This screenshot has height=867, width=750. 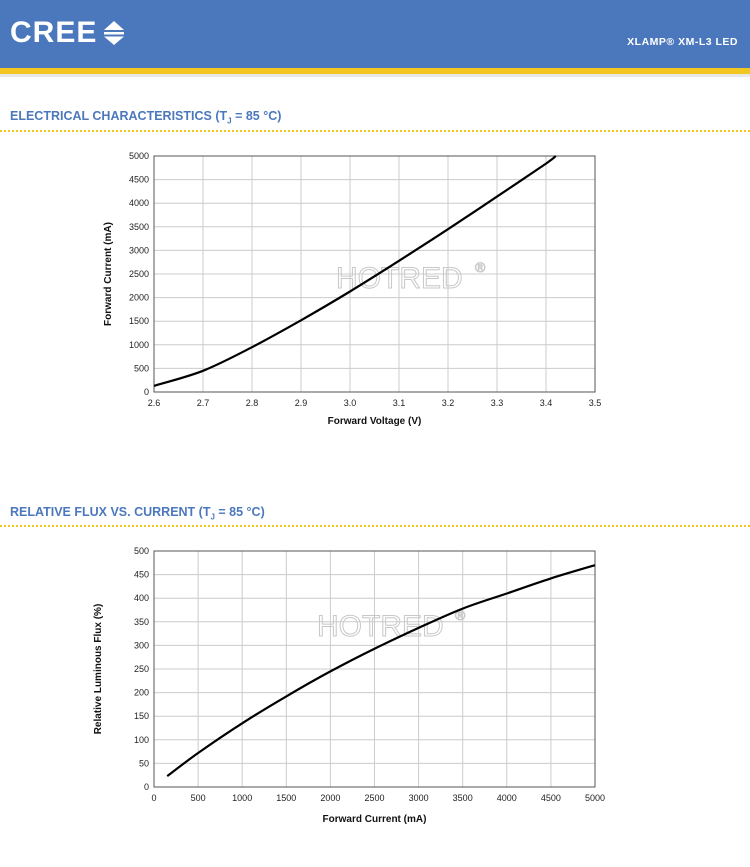 What do you see at coordinates (139, 274) in the screenshot?
I see `y-tick-label: 2500` at bounding box center [139, 274].